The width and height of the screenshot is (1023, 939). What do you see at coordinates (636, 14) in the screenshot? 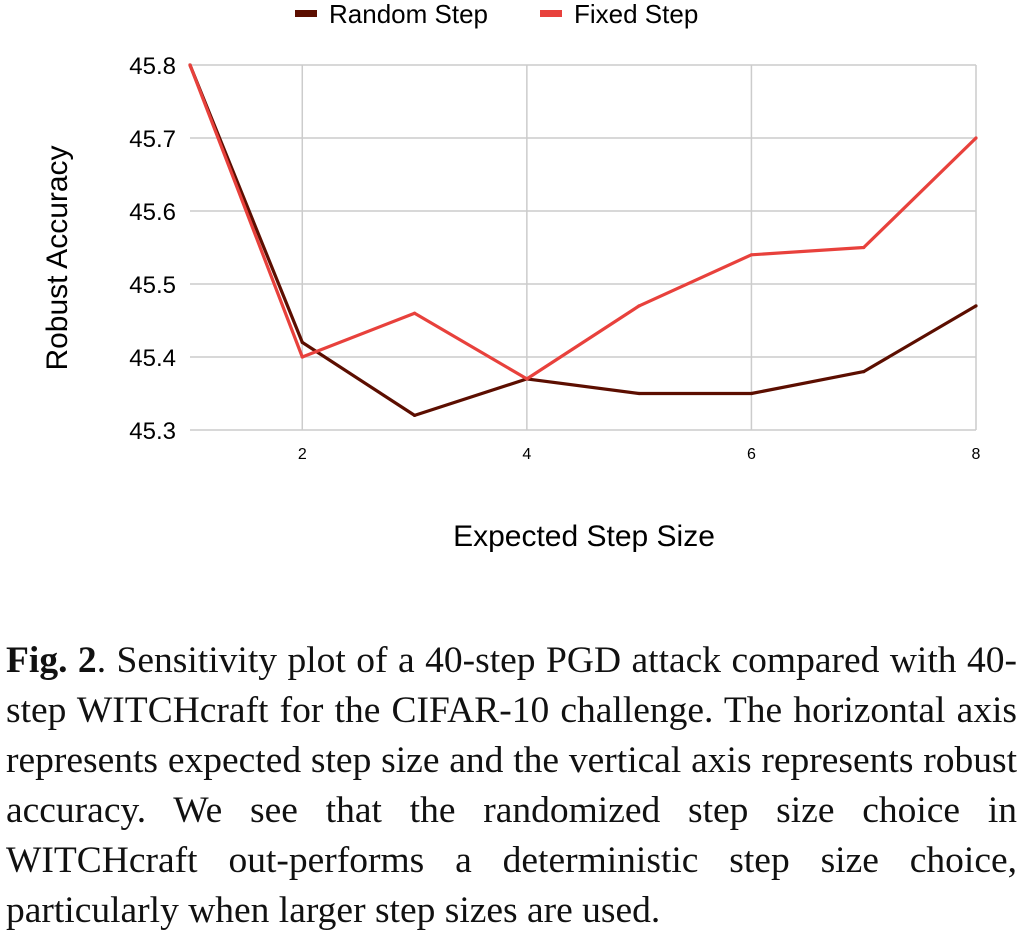
I see `legend-label: Fixed Step` at bounding box center [636, 14].